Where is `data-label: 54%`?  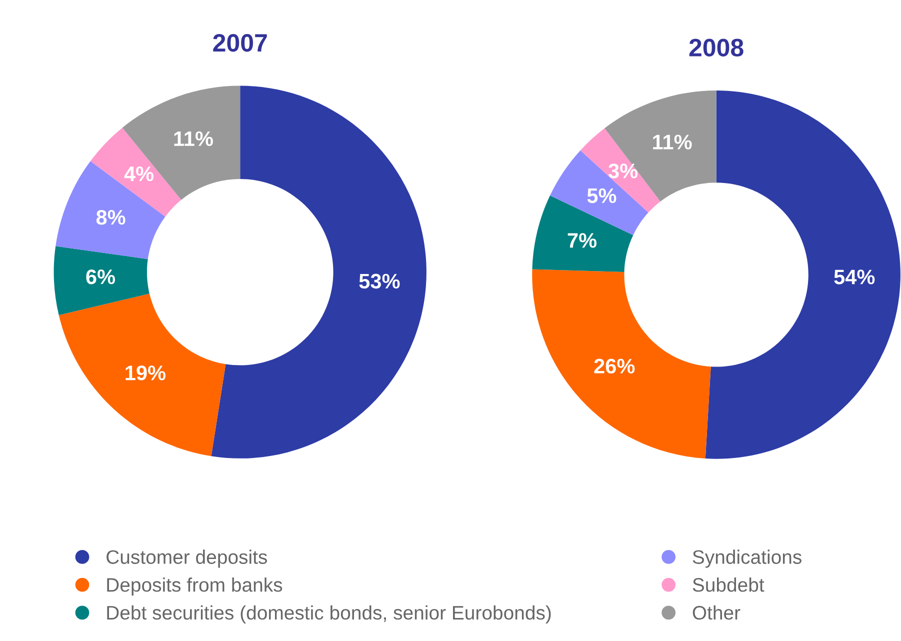
data-label: 54% is located at coordinates (854, 277).